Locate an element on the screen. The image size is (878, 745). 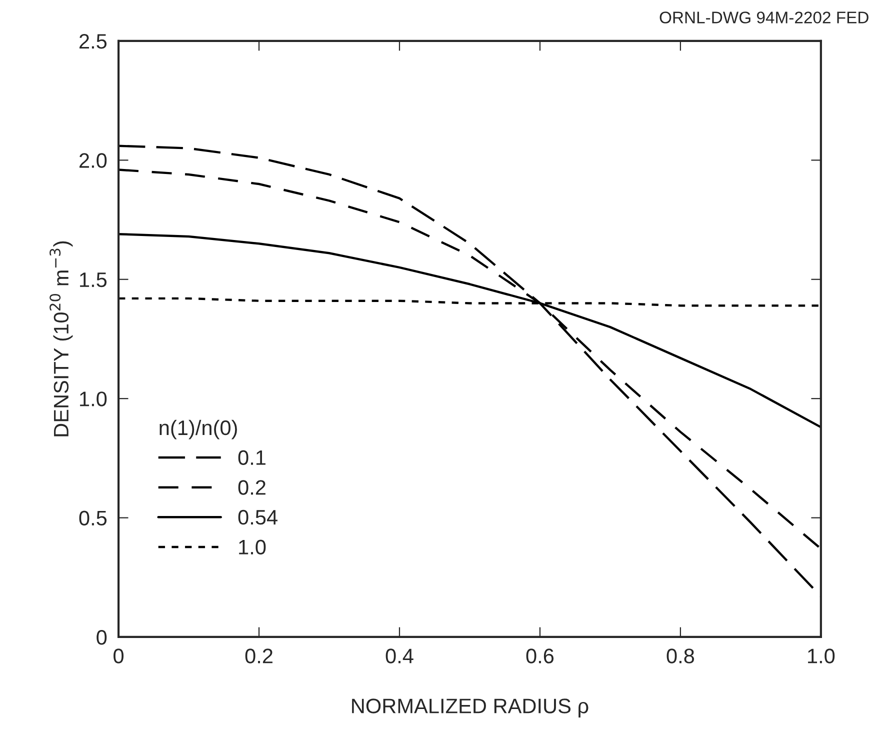
x-tick-label: 0.4 is located at coordinates (400, 656).